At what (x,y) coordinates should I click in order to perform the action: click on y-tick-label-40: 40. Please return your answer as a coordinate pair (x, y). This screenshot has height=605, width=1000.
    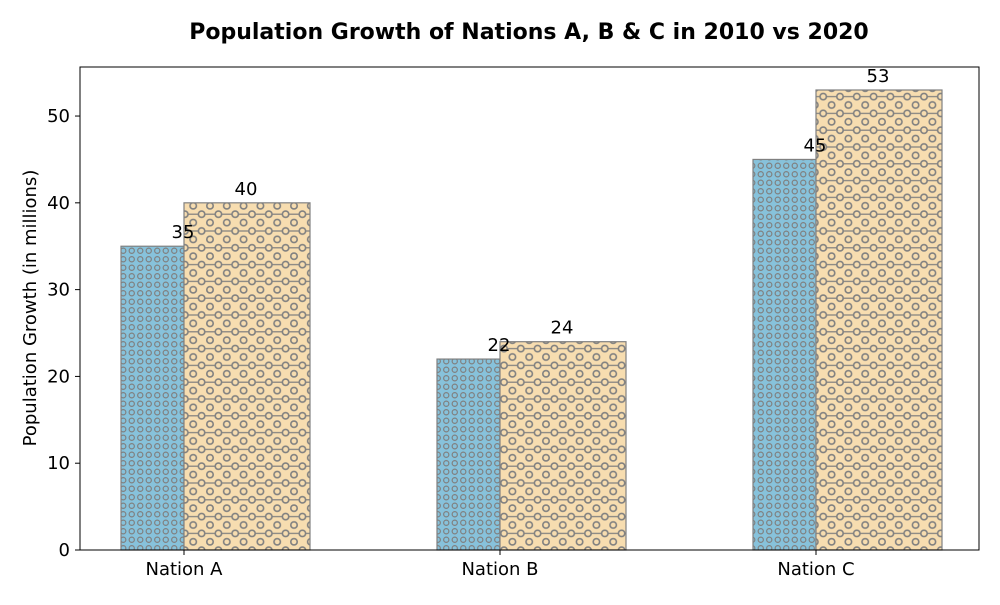
    Looking at the image, I should click on (58, 203).